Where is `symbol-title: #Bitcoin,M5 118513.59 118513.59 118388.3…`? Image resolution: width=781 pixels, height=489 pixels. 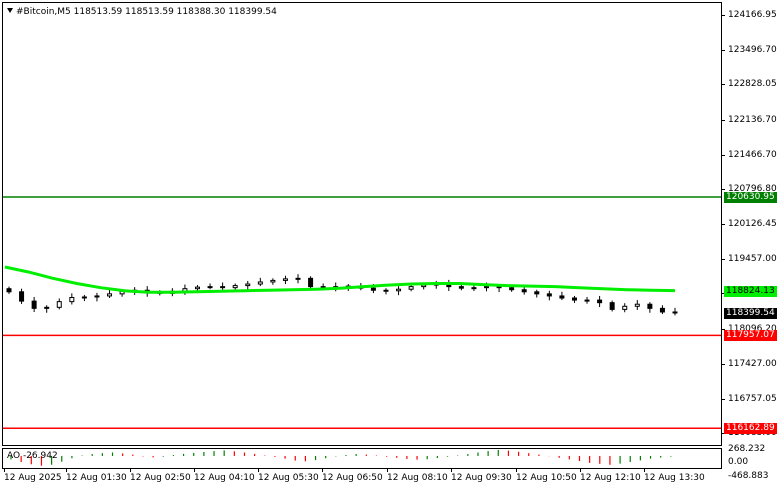
symbol-title: #Bitcoin,M5 118513.59 118513.59 118388.3… is located at coordinates (142, 12).